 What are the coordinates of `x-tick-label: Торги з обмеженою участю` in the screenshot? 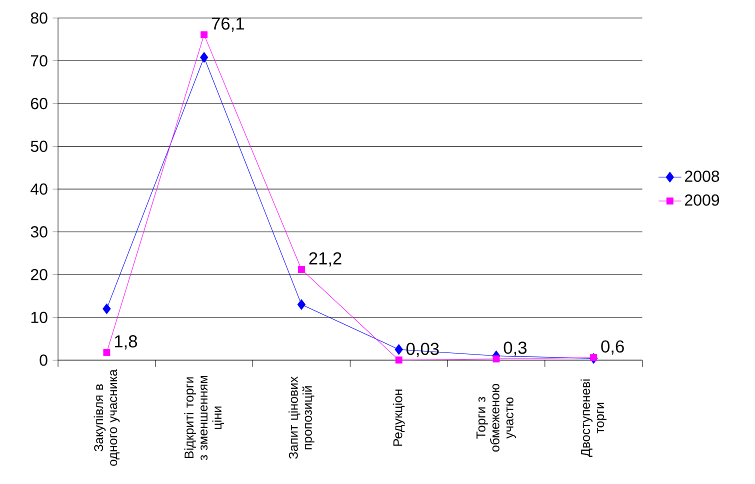 It's located at (496, 418).